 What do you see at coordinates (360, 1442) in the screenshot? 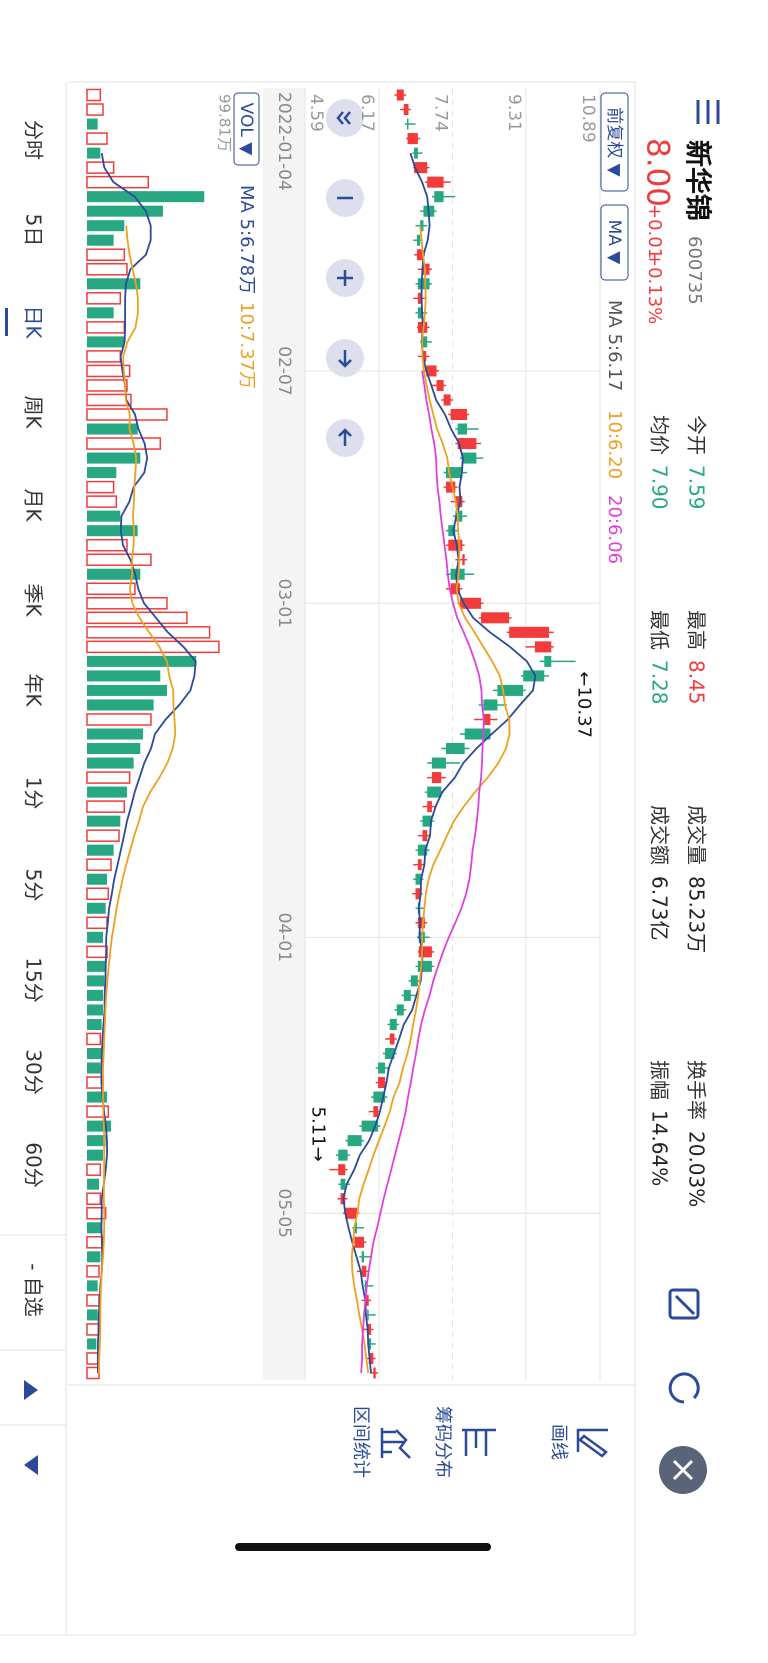
I see `side-tool: 区间统计` at bounding box center [360, 1442].